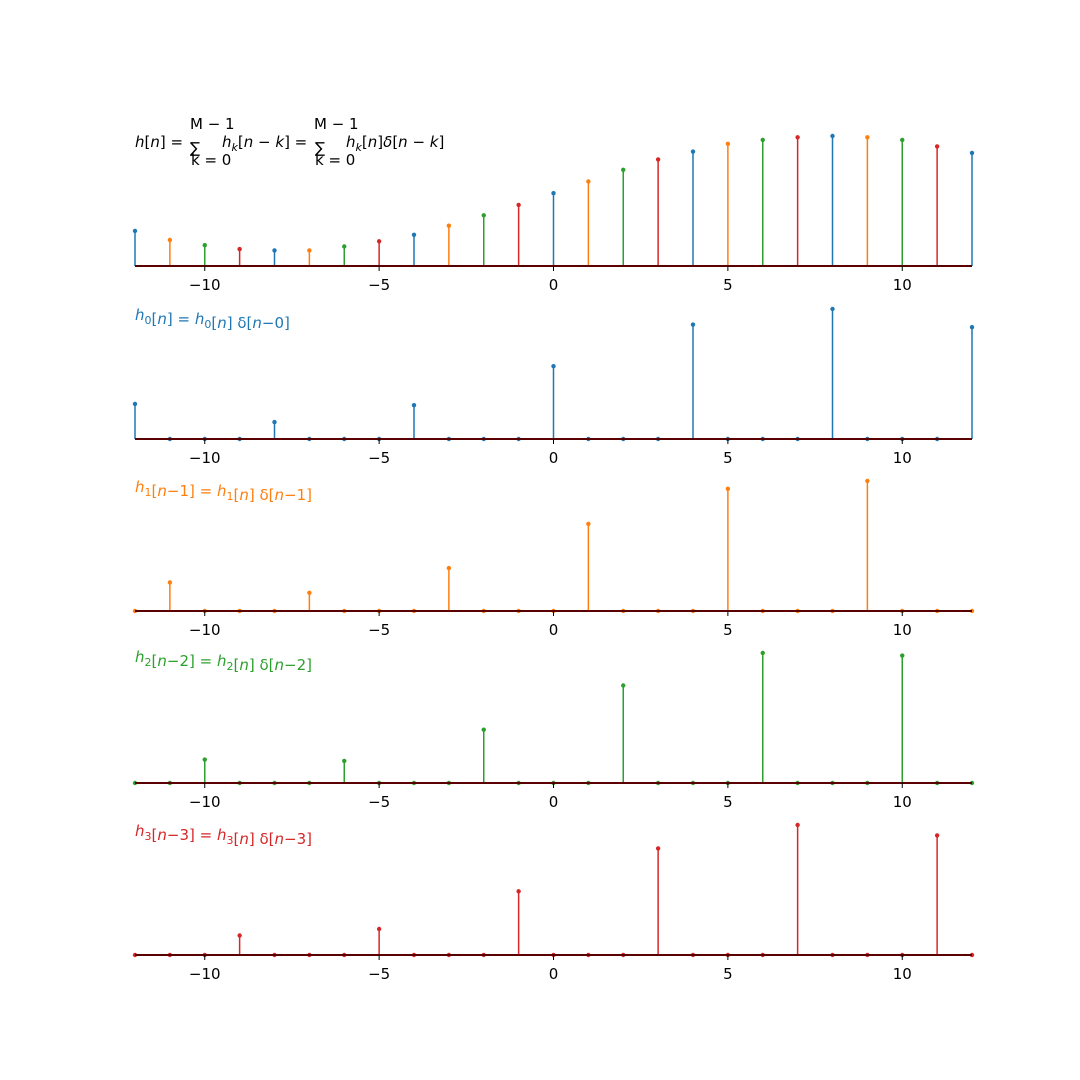  I want to click on sum-lower-limit: k = 0, so click(211, 160).